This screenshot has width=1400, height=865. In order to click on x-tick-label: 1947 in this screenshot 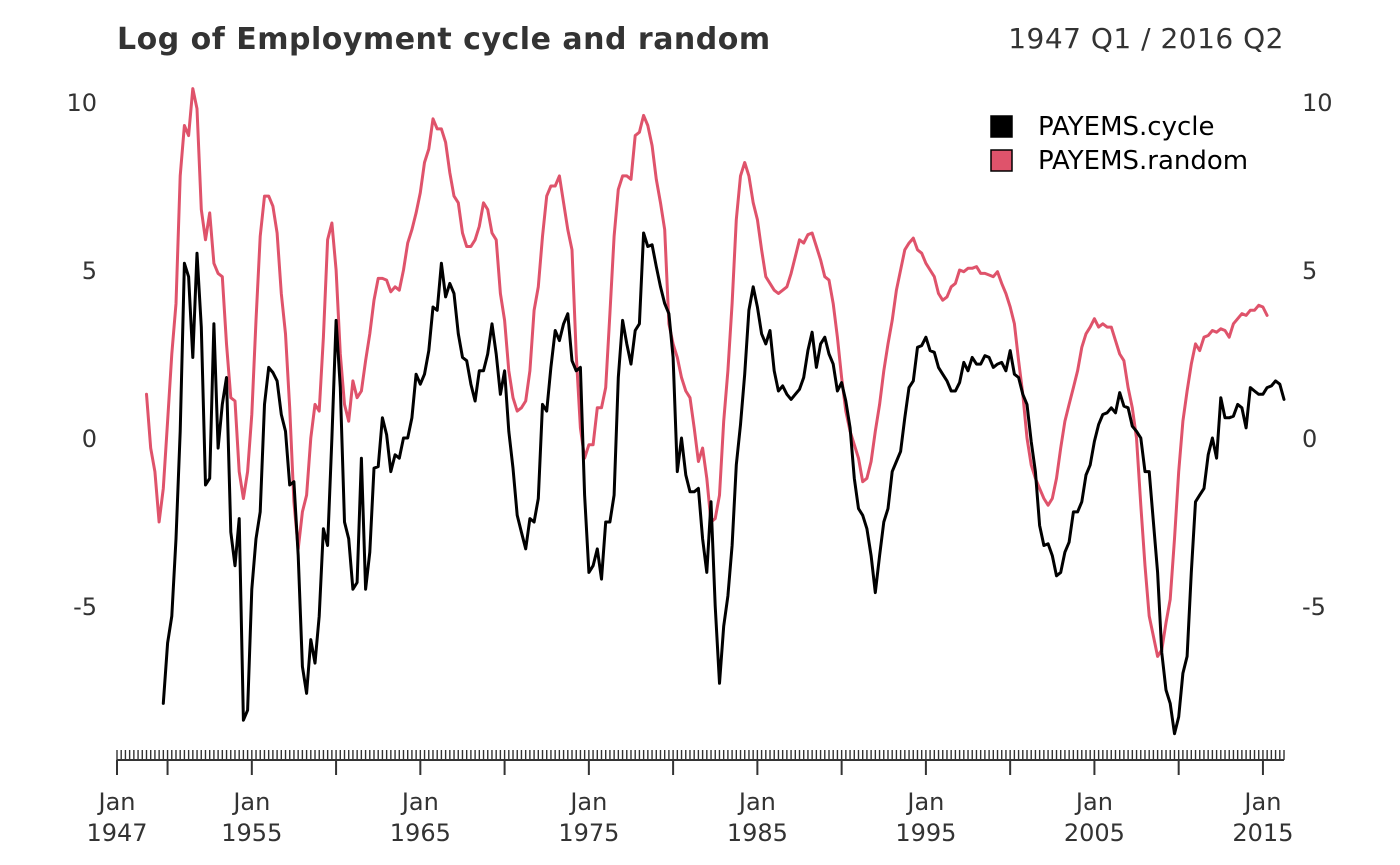, I will do `click(116, 833)`.